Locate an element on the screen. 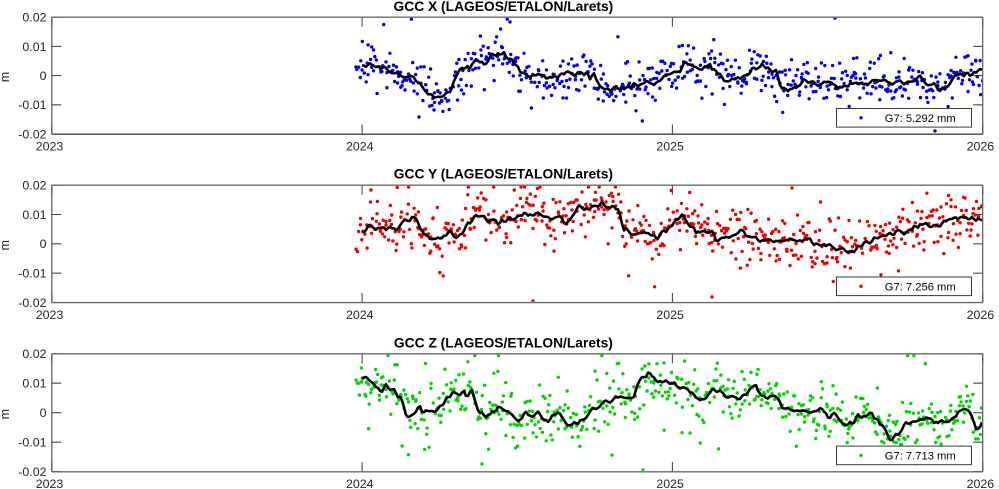  svg-text: GCC Z (LAGEOS/ETALON/Larets) is located at coordinates (503, 342).